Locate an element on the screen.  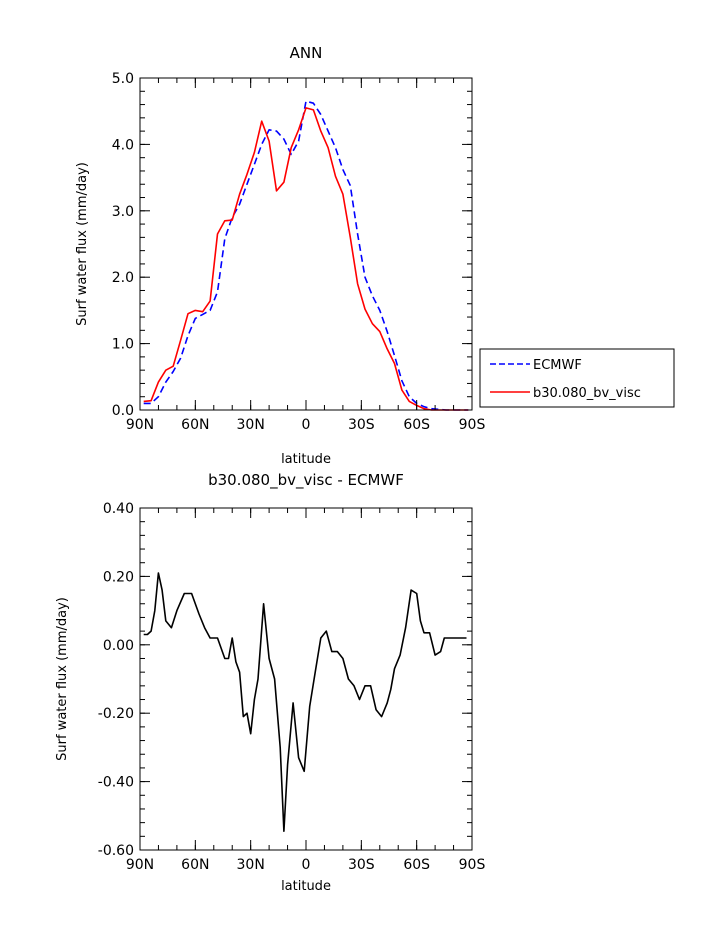
y-tick-label: 0.0 is located at coordinates (123, 411).